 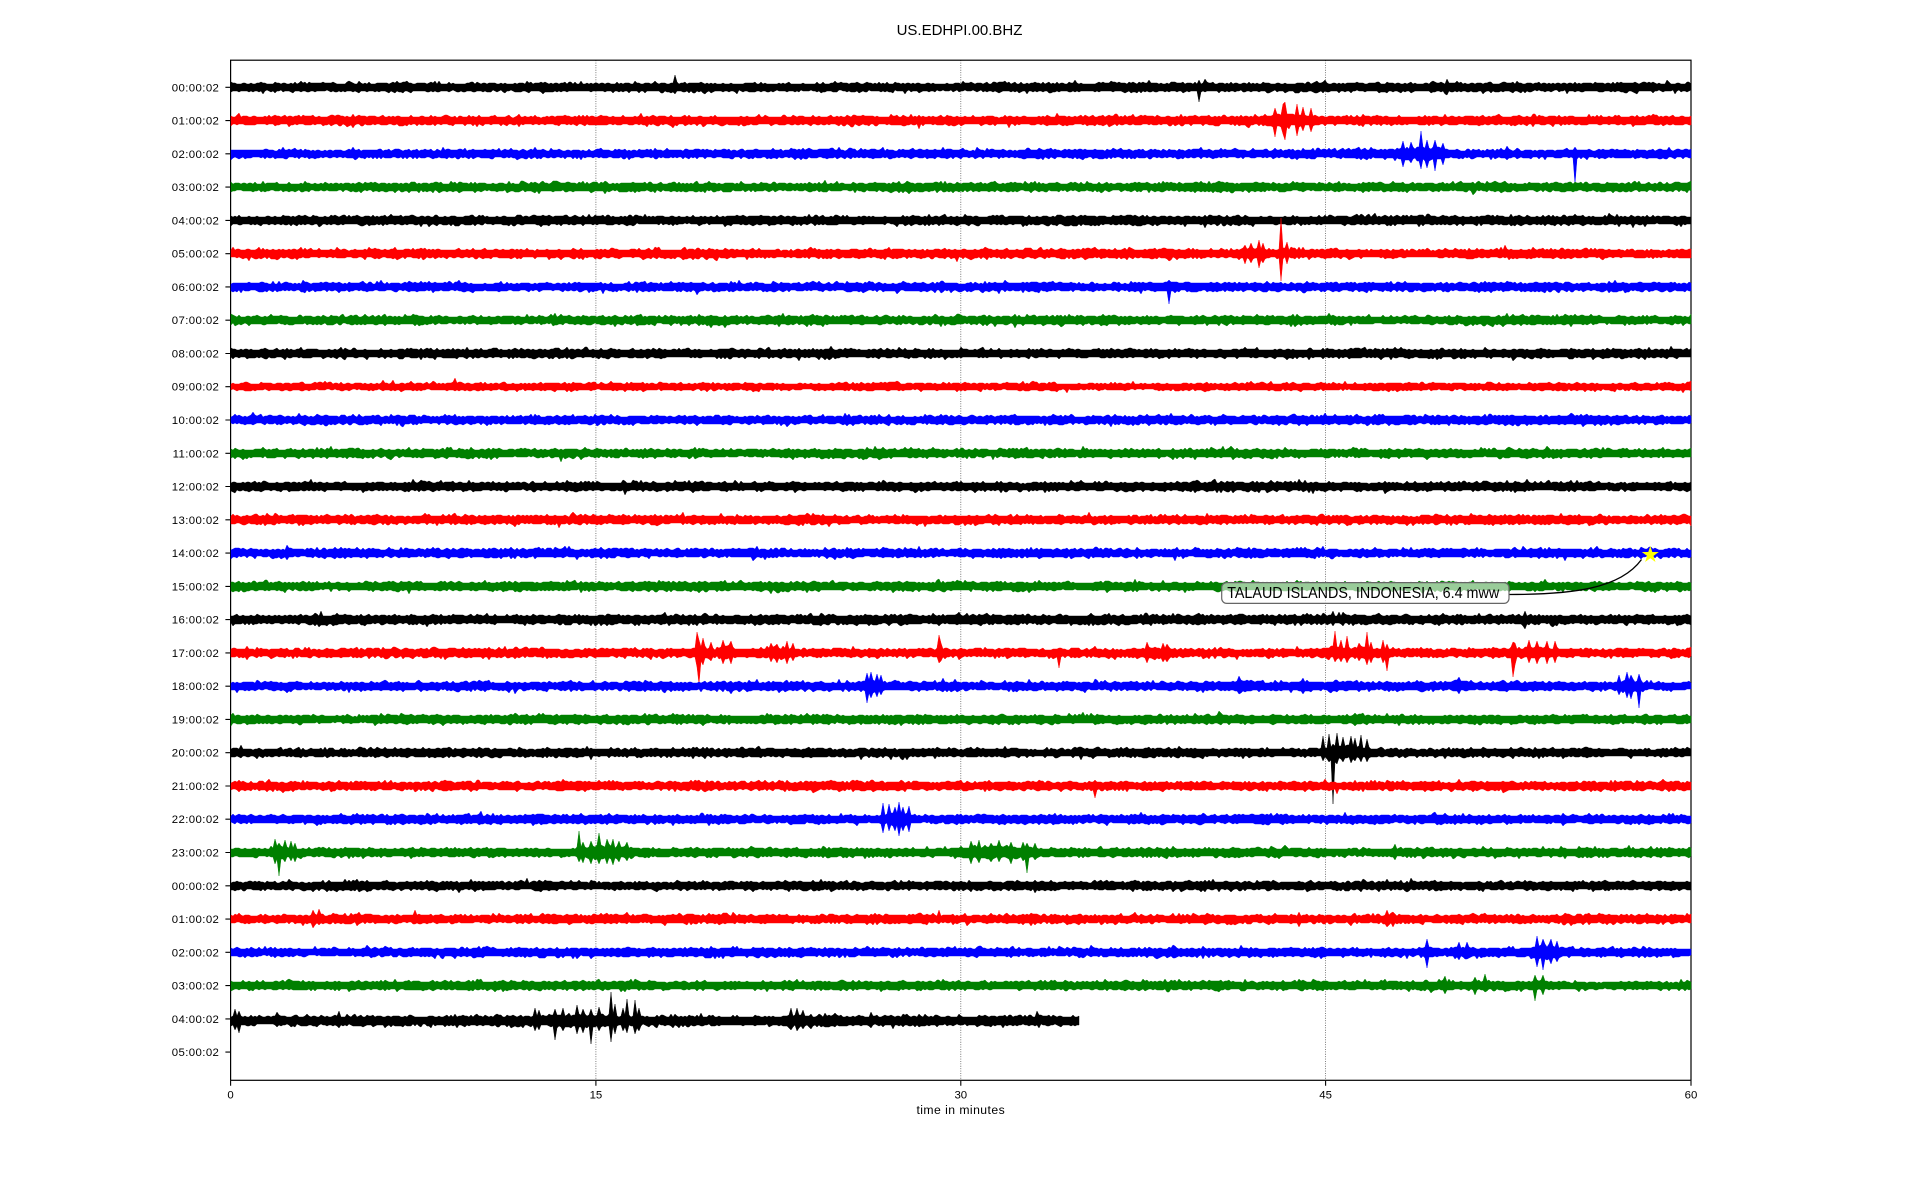 I want to click on svg-text: 22:00:02, so click(x=196, y=820).